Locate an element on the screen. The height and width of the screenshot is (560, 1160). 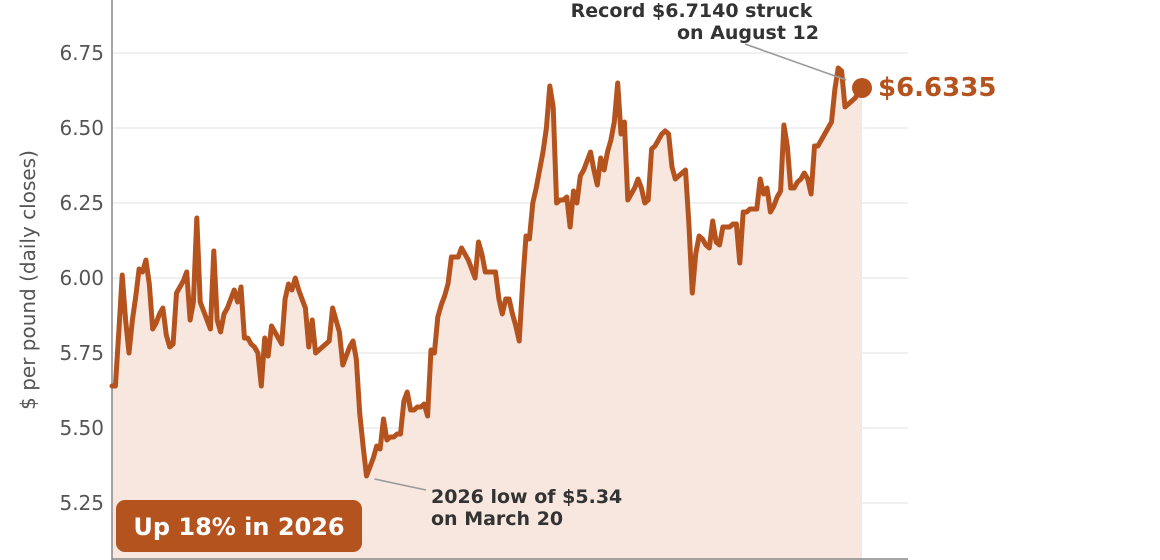
low-annotation: 2026 low of $5.34 on March 20 is located at coordinates (530, 508).